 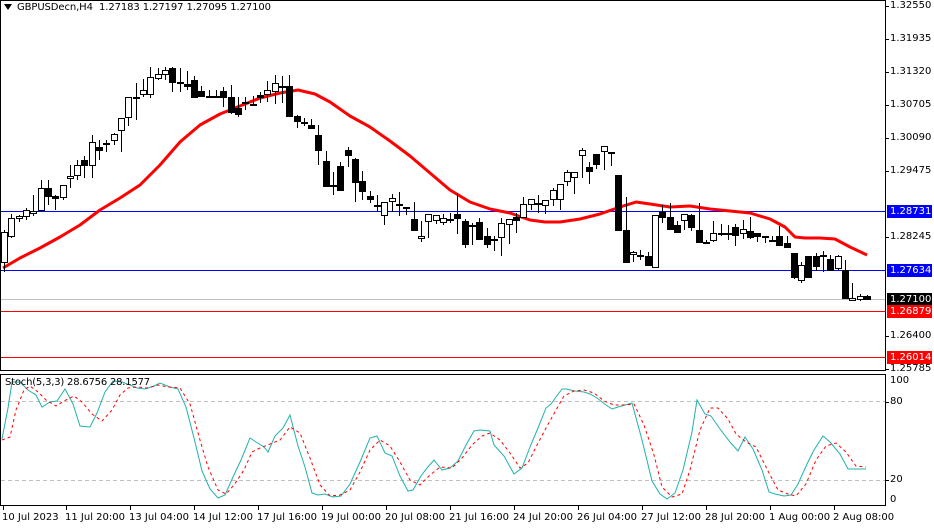 What do you see at coordinates (55, 7) in the screenshot?
I see `symbol-timeframe: GBPUSDecn,H4` at bounding box center [55, 7].